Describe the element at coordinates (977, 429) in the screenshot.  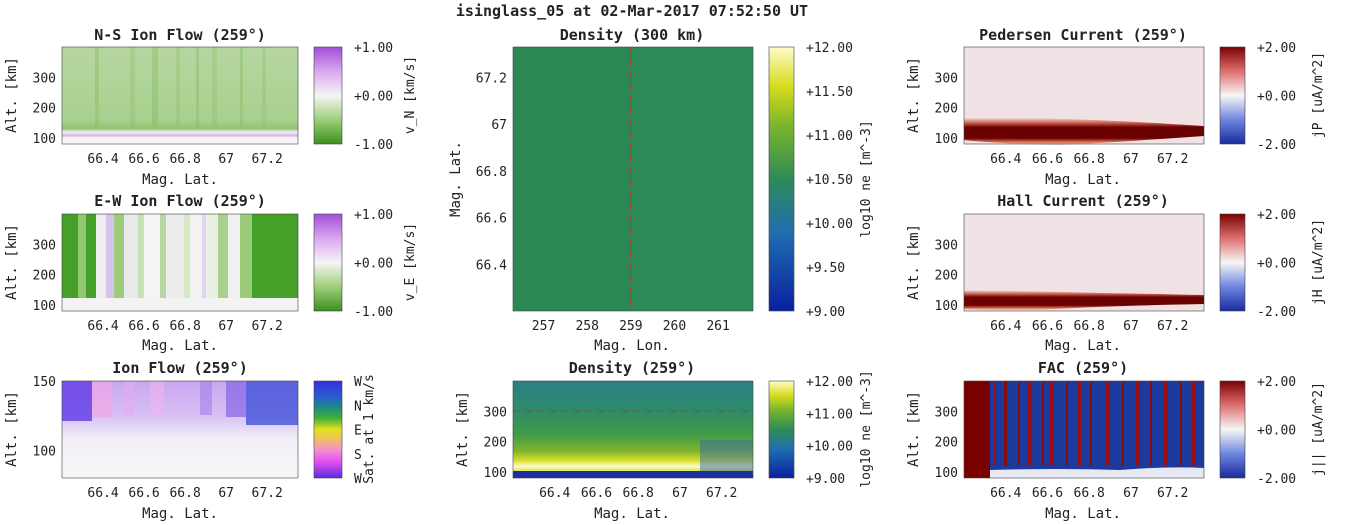
I see `heatmap-red-region` at that location.